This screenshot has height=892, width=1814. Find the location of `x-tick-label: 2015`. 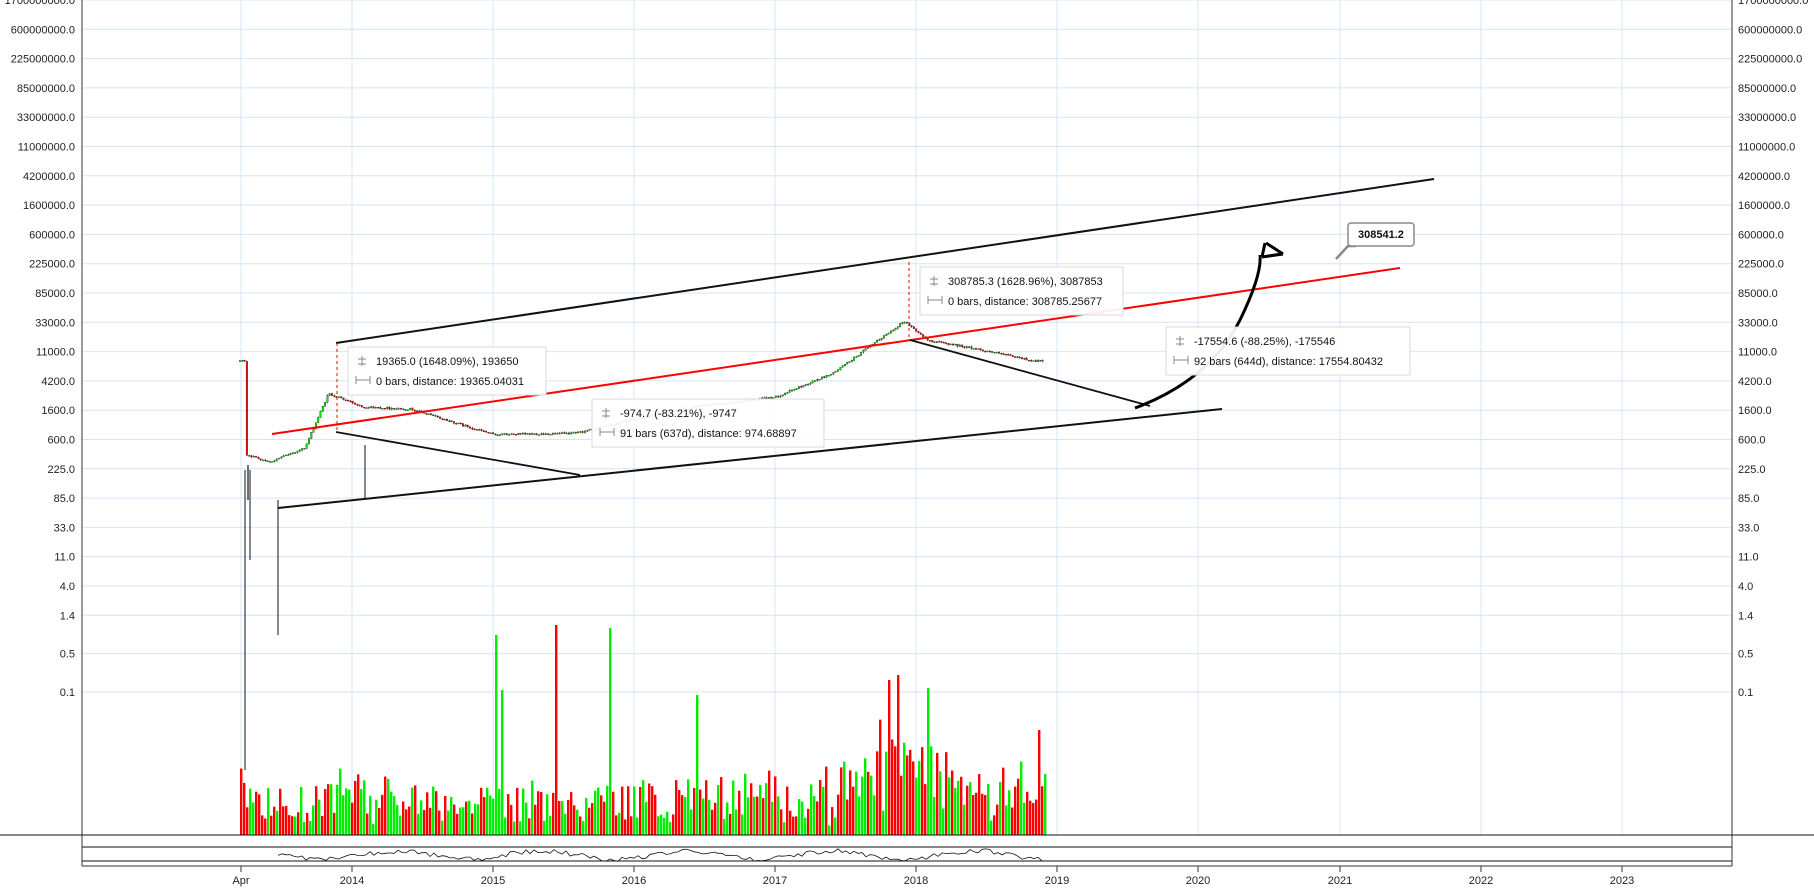

x-tick-label: 2015 is located at coordinates (493, 881).